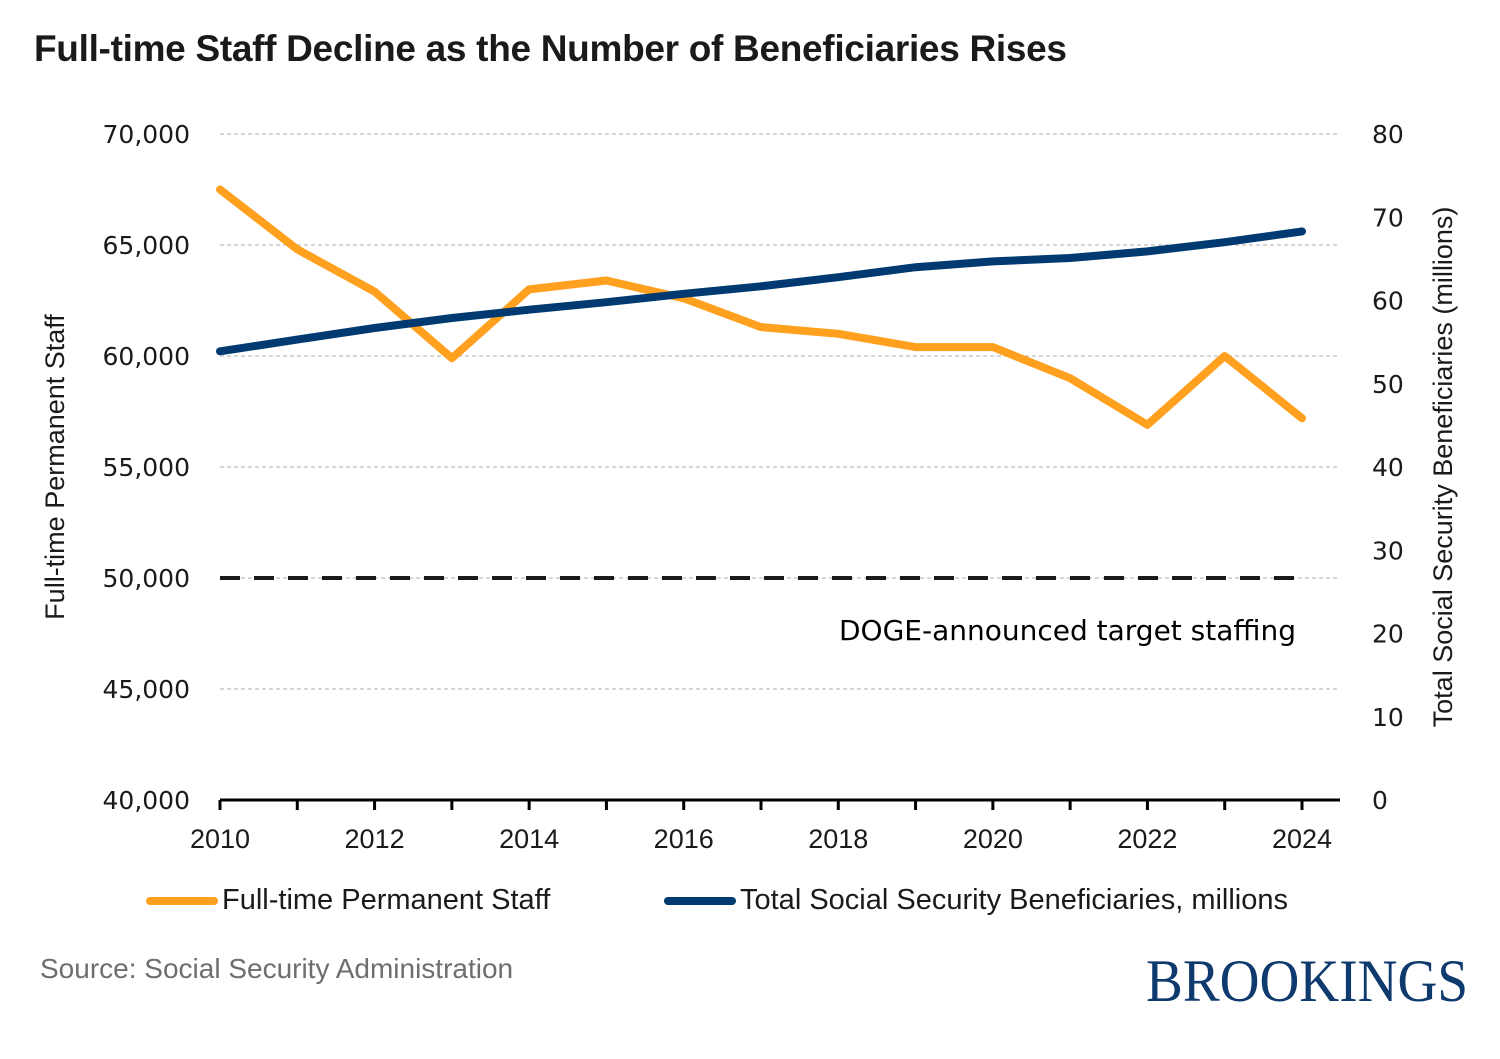  Describe the element at coordinates (325, 968) in the screenshot. I see `source-text: Social Security Administration` at that location.